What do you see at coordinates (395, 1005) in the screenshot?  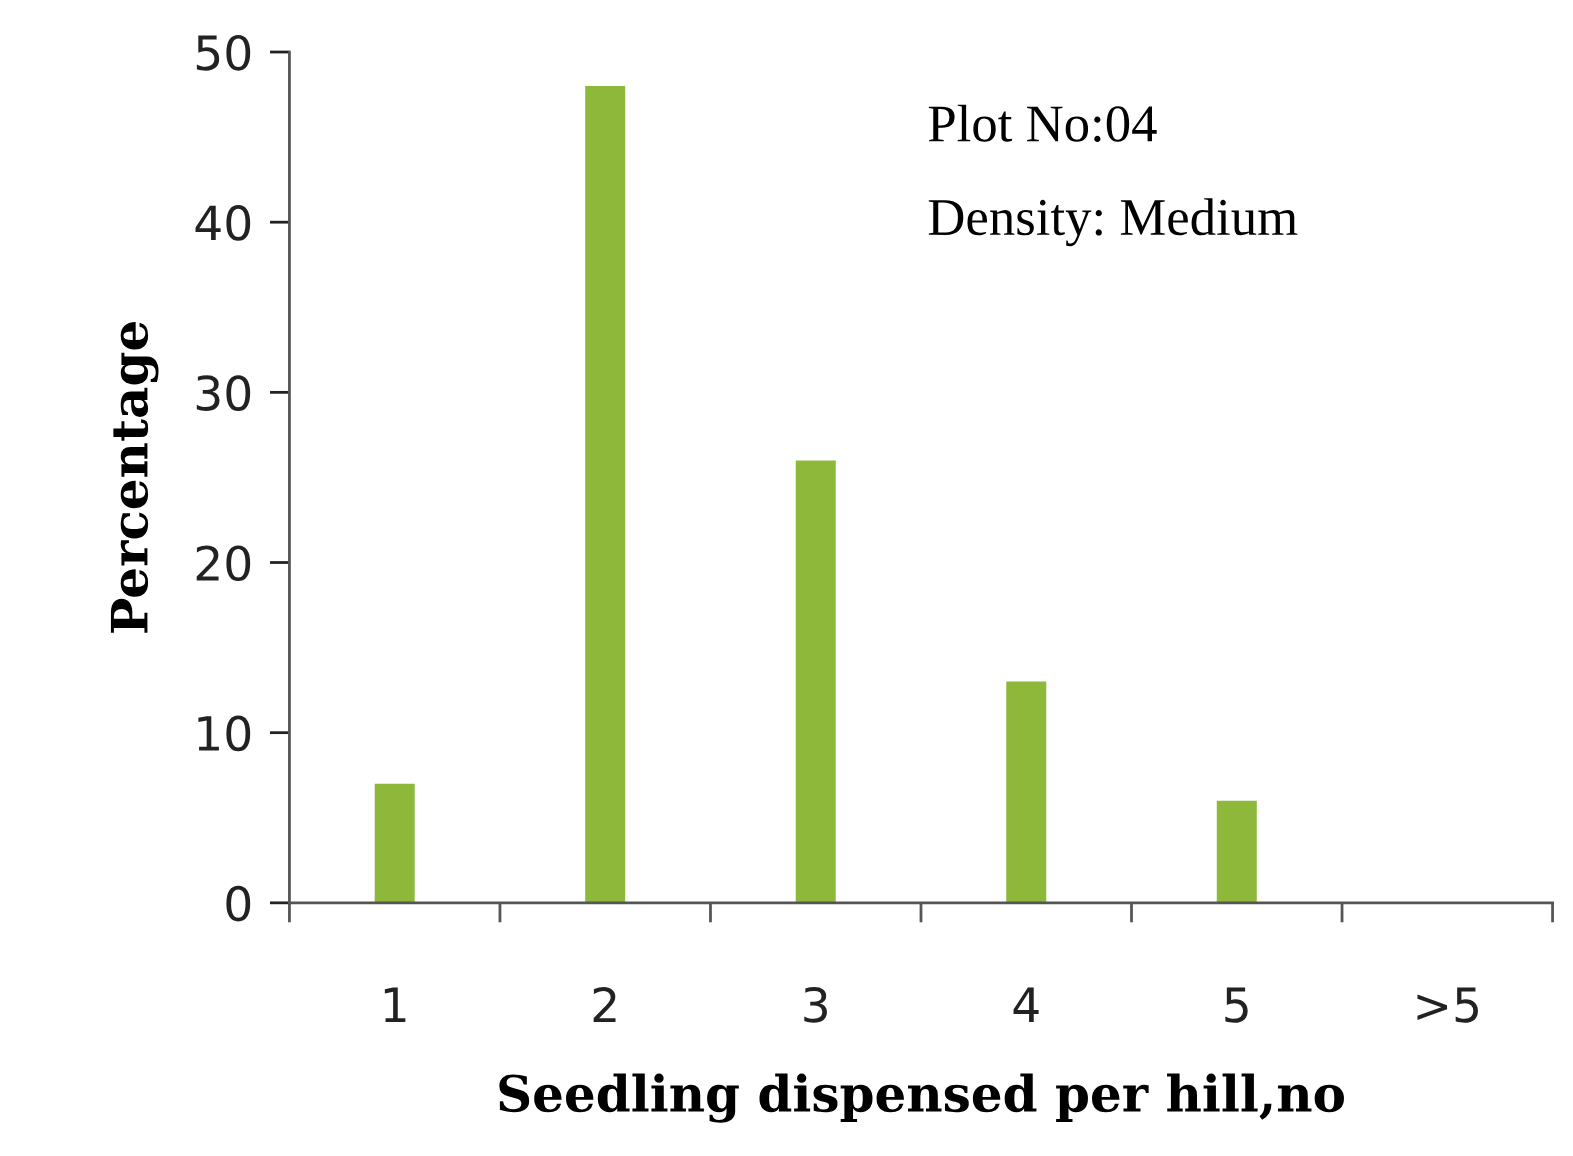 I see `x-tick-label: 1` at bounding box center [395, 1005].